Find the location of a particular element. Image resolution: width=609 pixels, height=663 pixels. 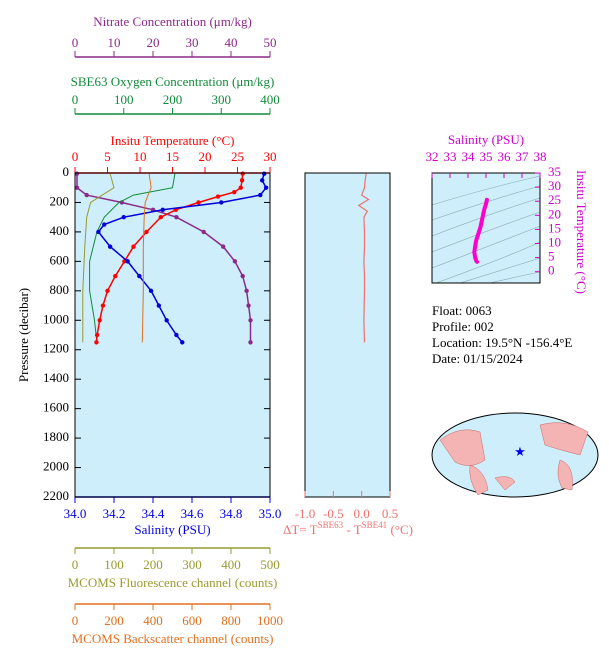

y-axis-title: Pressure (decibar) is located at coordinates (23, 335).